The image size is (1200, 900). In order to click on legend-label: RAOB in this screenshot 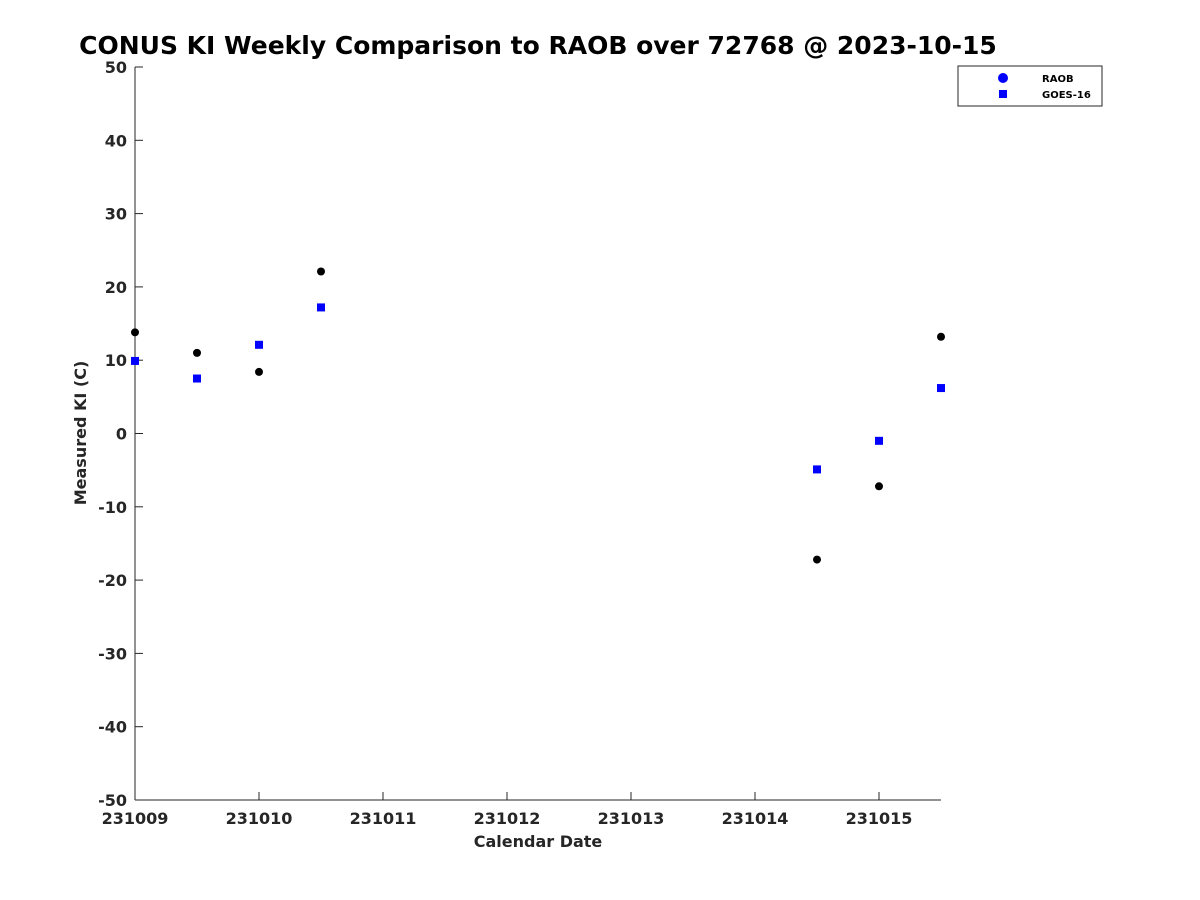, I will do `click(1058, 79)`.